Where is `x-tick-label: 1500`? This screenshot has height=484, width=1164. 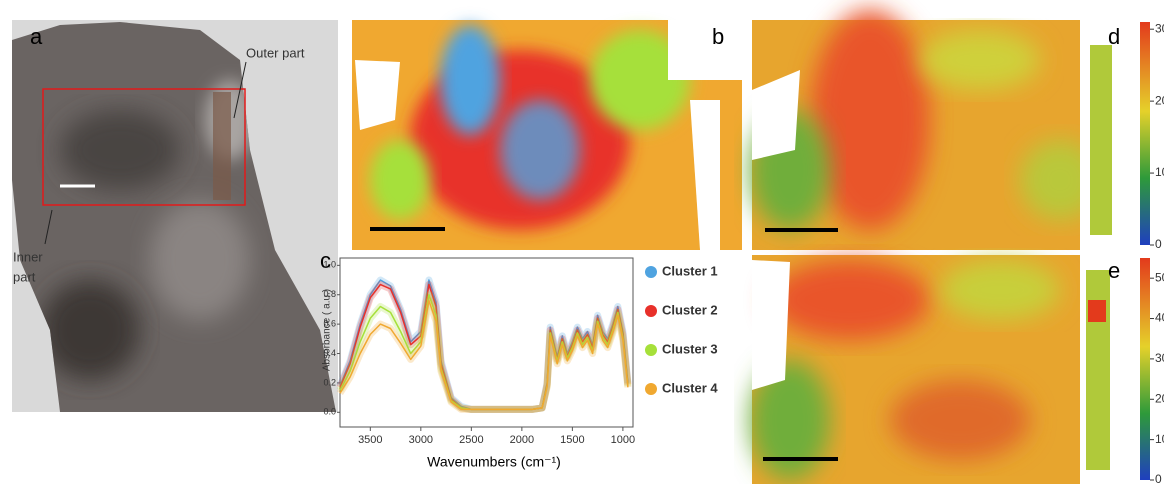
x-tick-label: 1500 is located at coordinates (572, 440).